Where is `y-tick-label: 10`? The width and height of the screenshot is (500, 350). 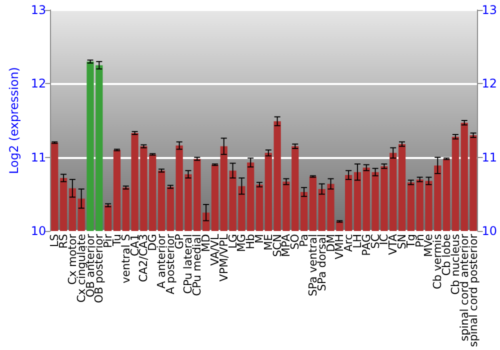
y-tick-label: 10 is located at coordinates (38, 231).